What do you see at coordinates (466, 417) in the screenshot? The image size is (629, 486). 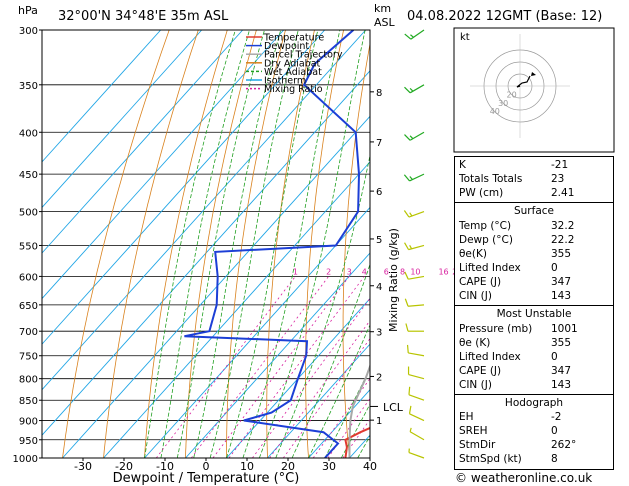 I see `hodo-label: EH` at bounding box center [466, 417].